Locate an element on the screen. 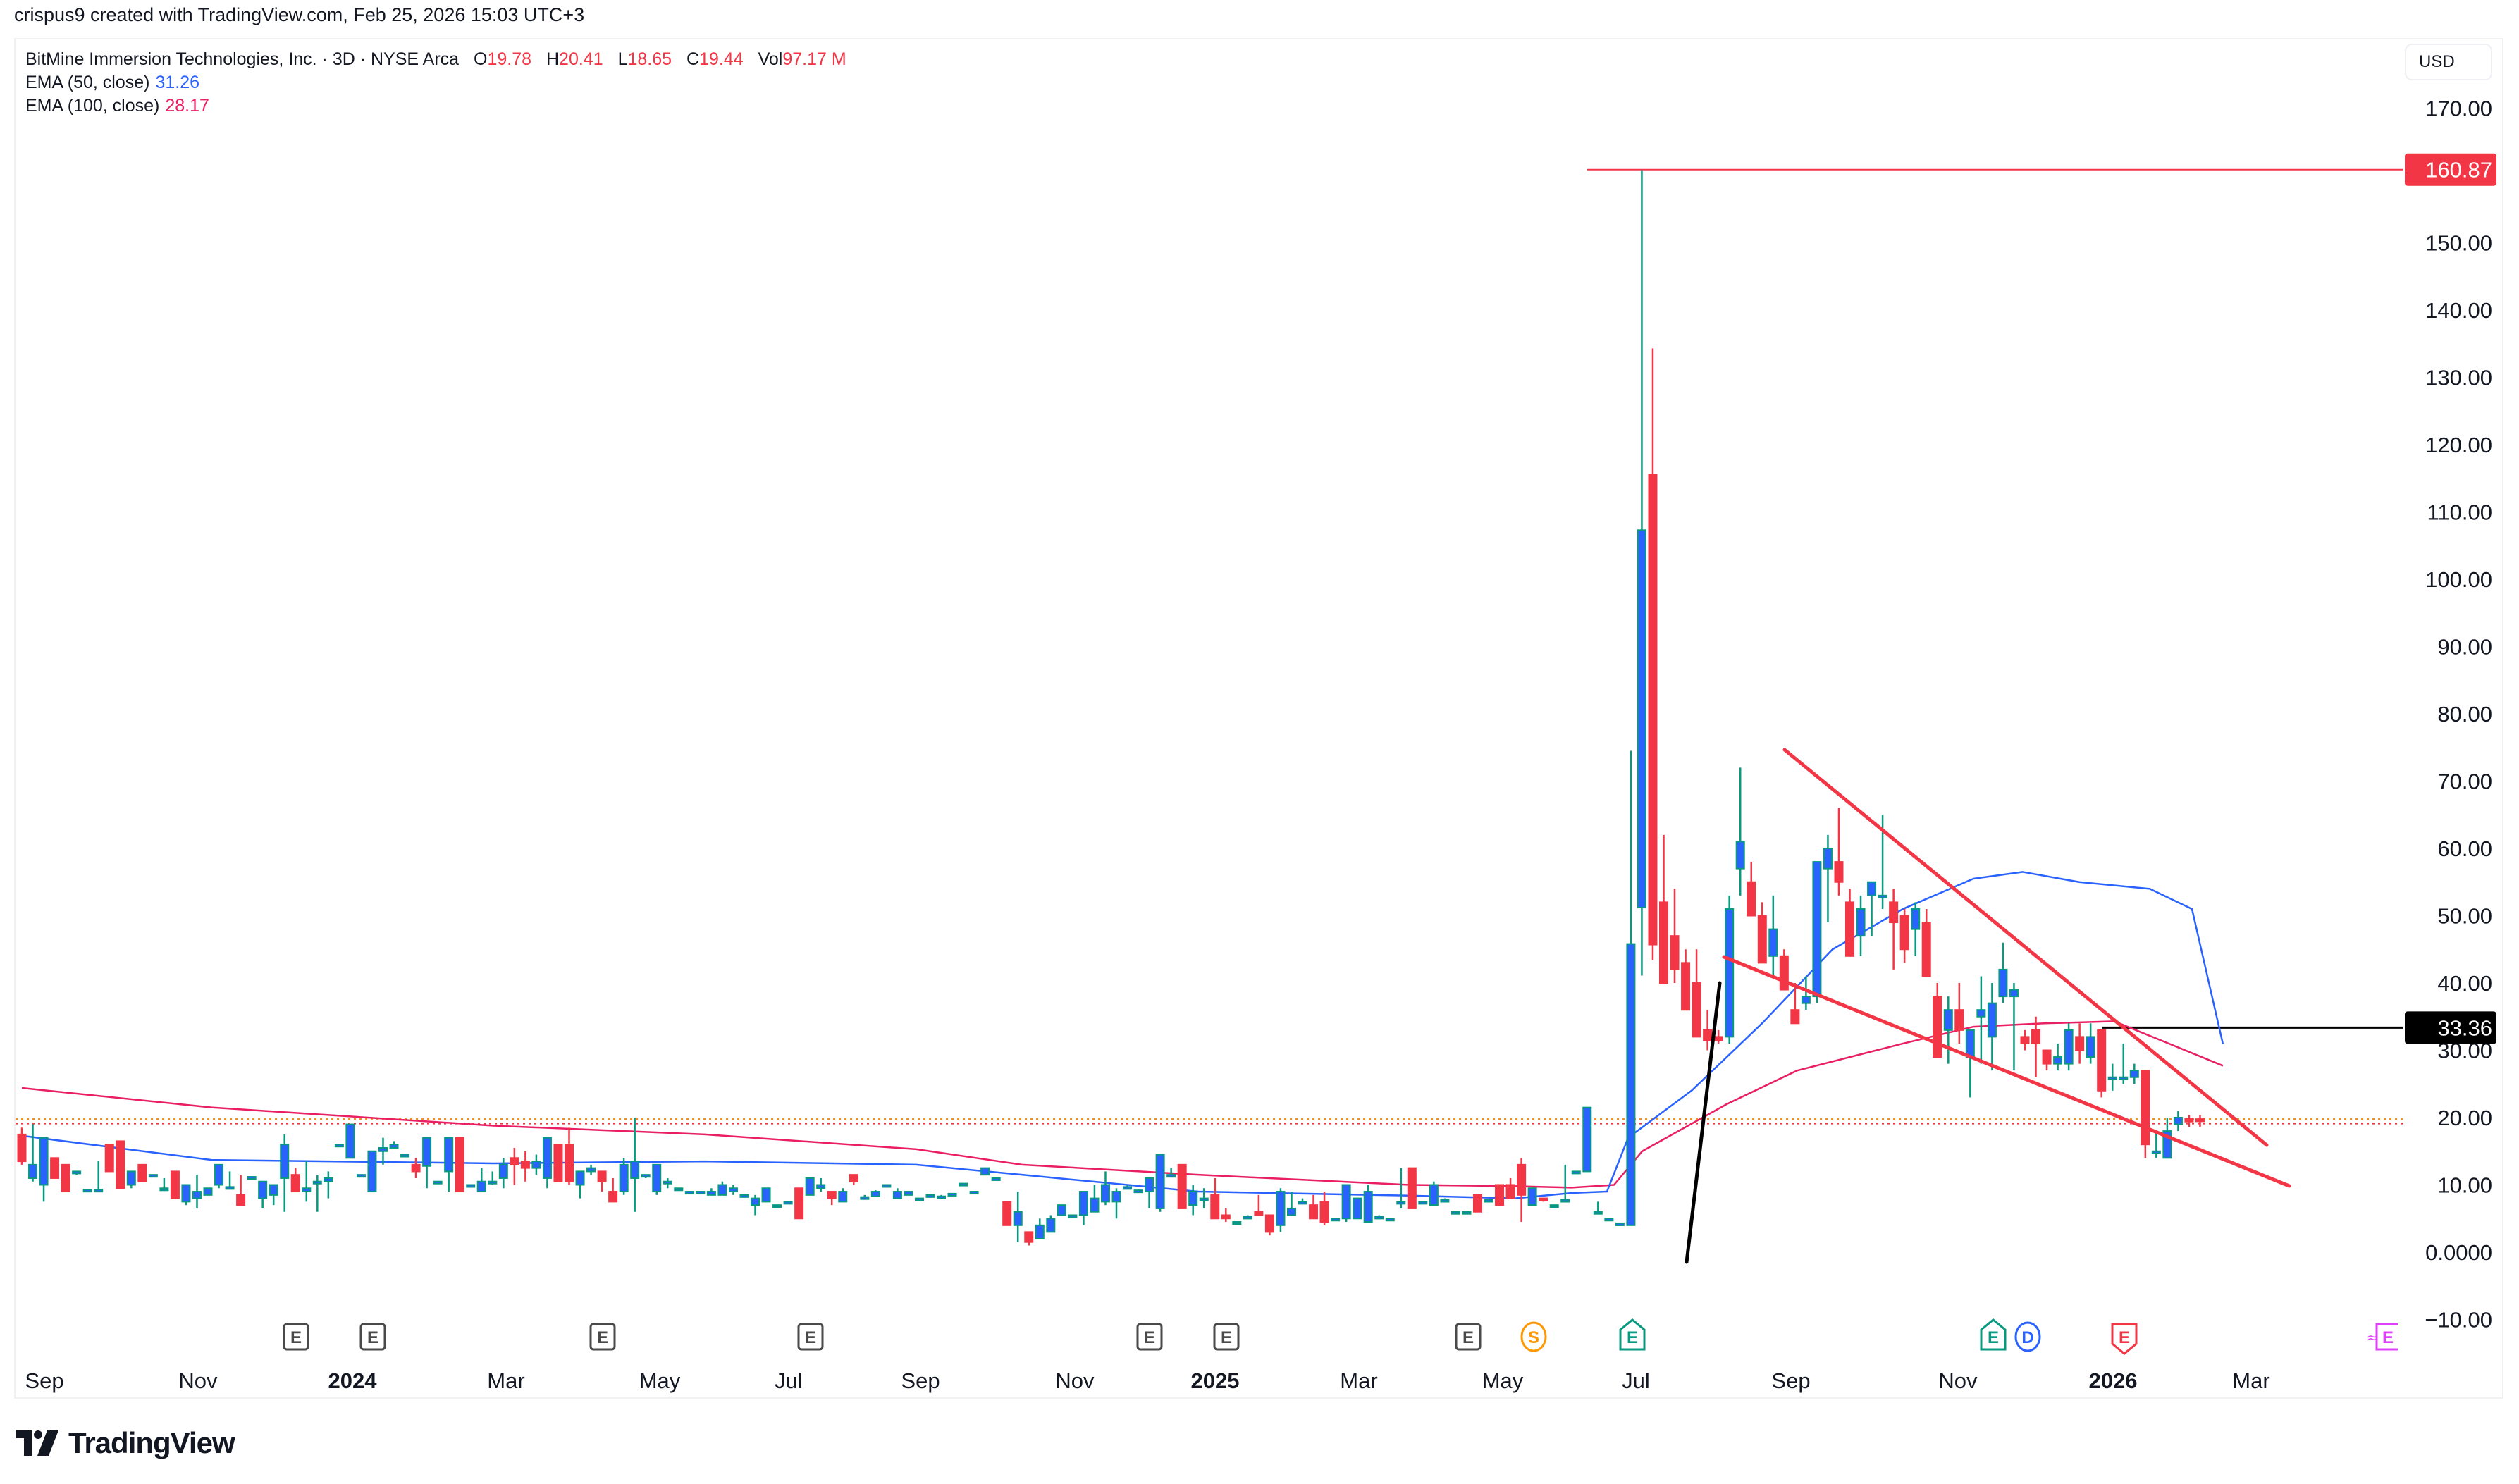 This screenshot has width=2519, height=1484. event-markers: E E E E E E E S E E D E E≈ is located at coordinates (1340, 1336).